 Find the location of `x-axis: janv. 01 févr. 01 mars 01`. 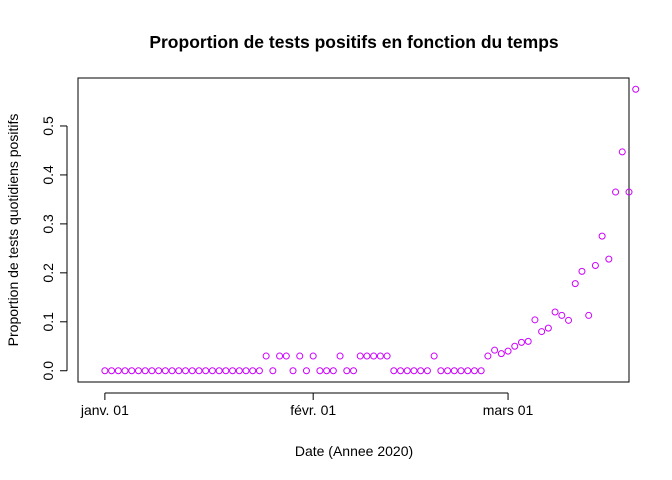

x-axis: janv. 01 févr. 01 mars 01 is located at coordinates (307, 405).